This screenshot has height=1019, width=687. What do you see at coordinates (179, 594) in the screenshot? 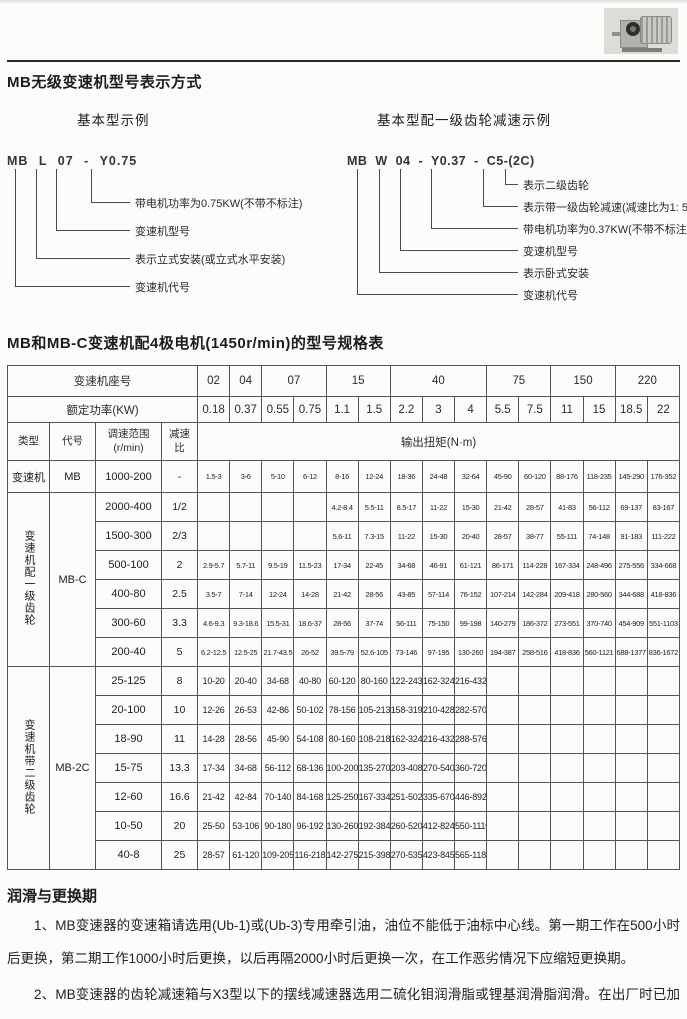
I see `ratio-cell: 2.5` at bounding box center [179, 594].